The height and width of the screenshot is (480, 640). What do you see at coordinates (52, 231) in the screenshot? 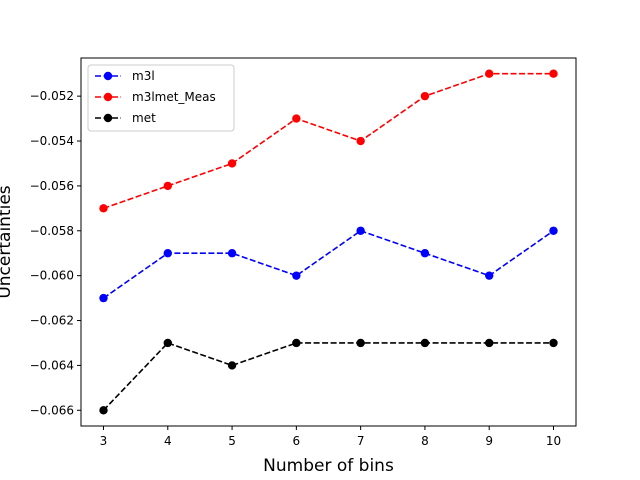
I see `y-tick-label: −0.058` at bounding box center [52, 231].